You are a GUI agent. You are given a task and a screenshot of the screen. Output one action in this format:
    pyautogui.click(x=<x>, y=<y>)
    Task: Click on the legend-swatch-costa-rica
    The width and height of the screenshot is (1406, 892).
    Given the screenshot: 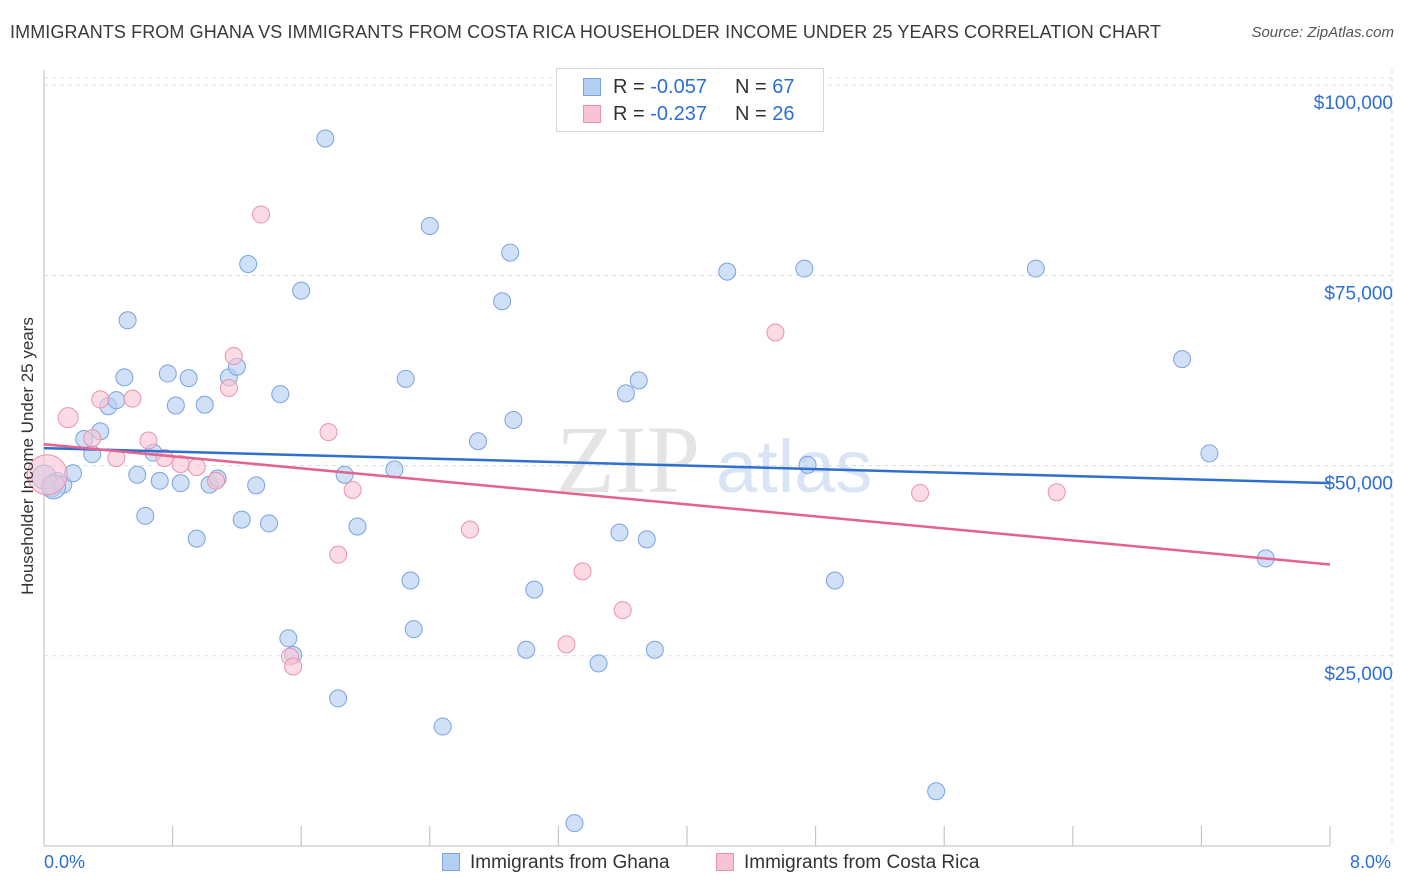 What is the action you would take?
    pyautogui.click(x=592, y=114)
    